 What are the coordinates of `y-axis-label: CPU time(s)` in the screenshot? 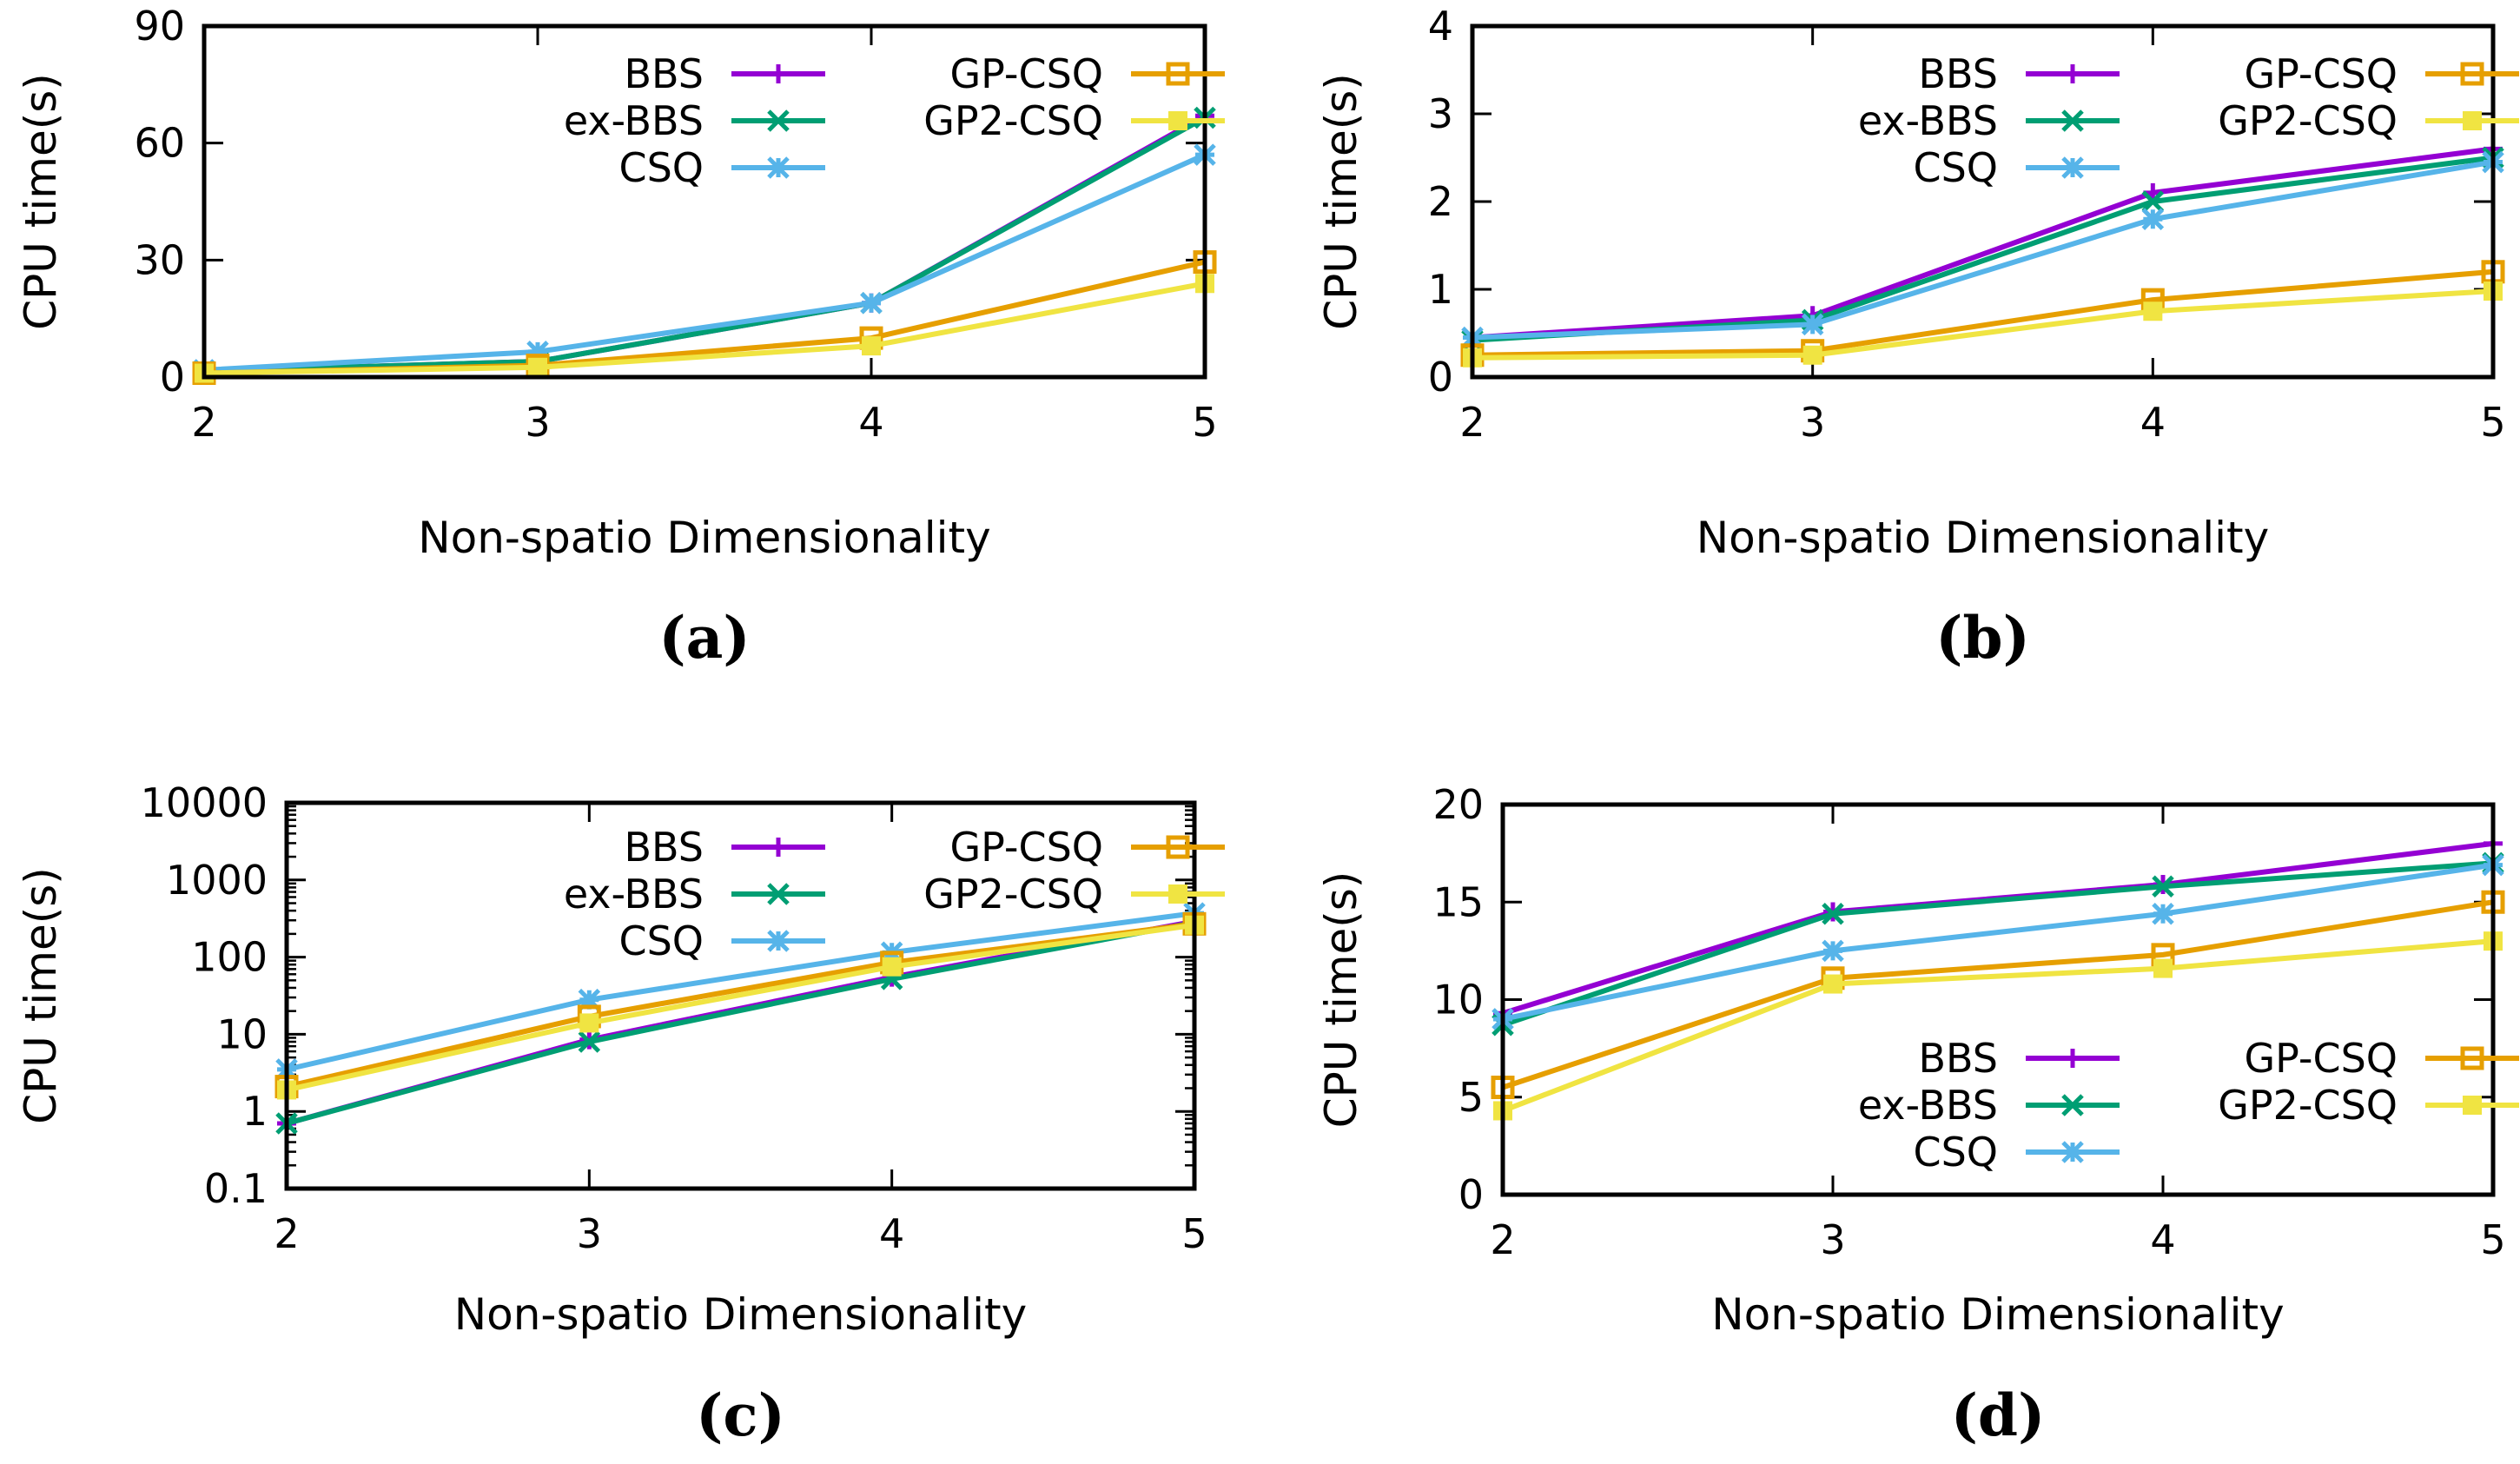 It's located at (1341, 1000).